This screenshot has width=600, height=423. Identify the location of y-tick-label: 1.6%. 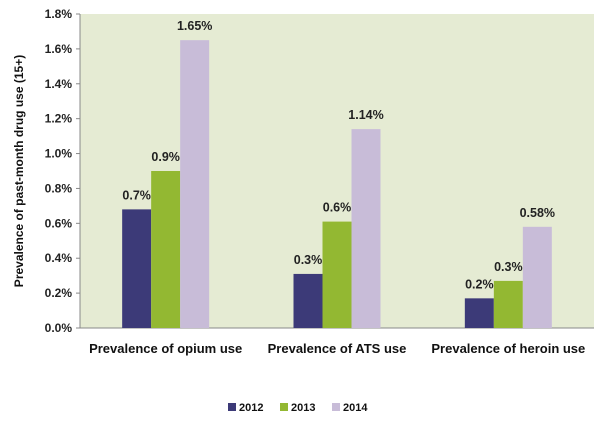
(59, 49).